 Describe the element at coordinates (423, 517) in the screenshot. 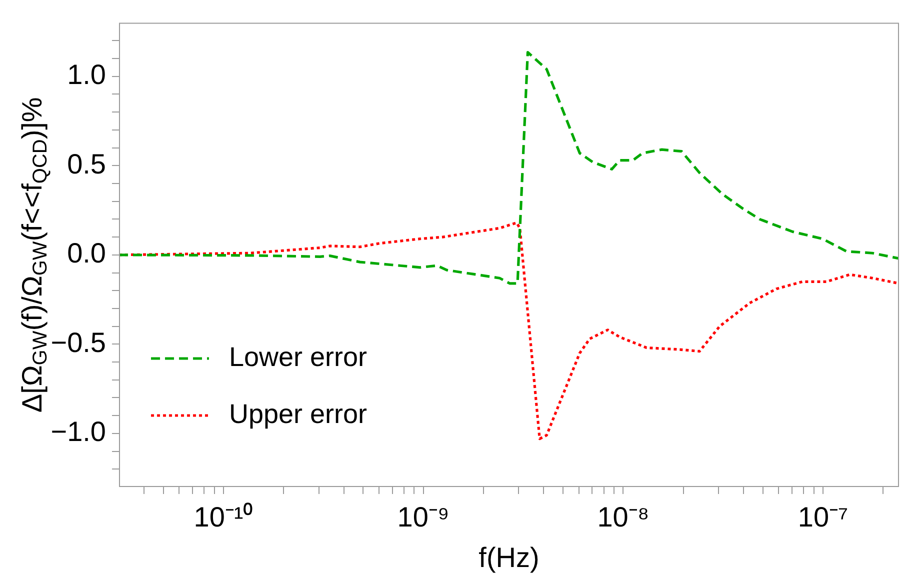

I see `x-tick-label: 10⁻⁹` at that location.